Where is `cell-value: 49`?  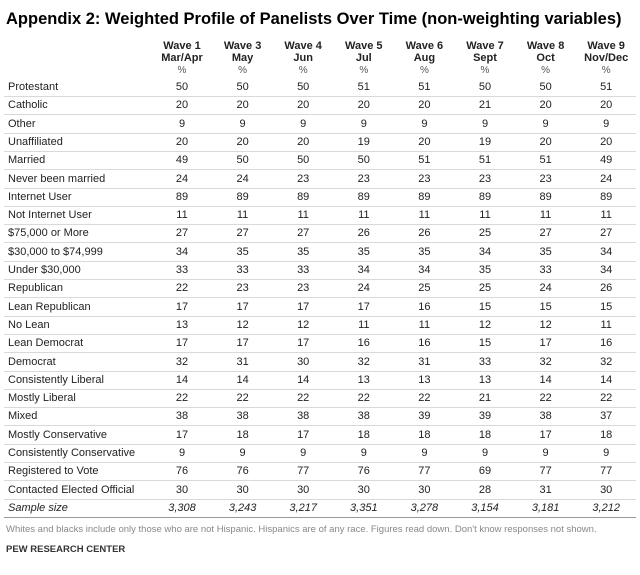 cell-value: 49 is located at coordinates (606, 160).